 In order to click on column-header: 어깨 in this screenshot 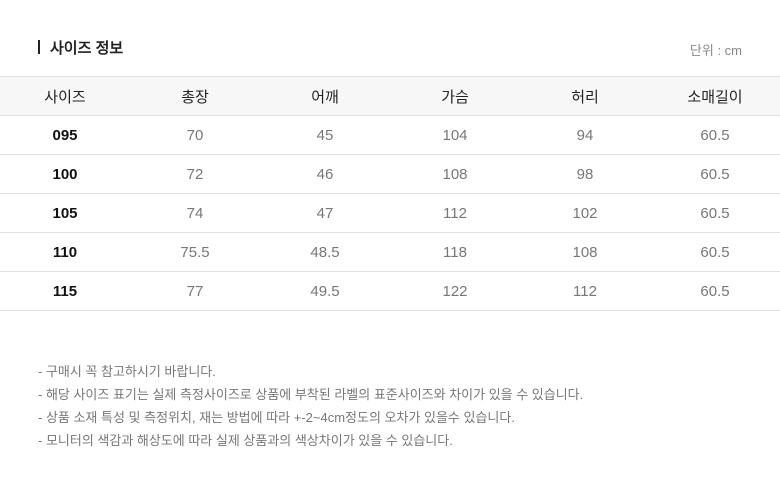, I will do `click(325, 96)`.